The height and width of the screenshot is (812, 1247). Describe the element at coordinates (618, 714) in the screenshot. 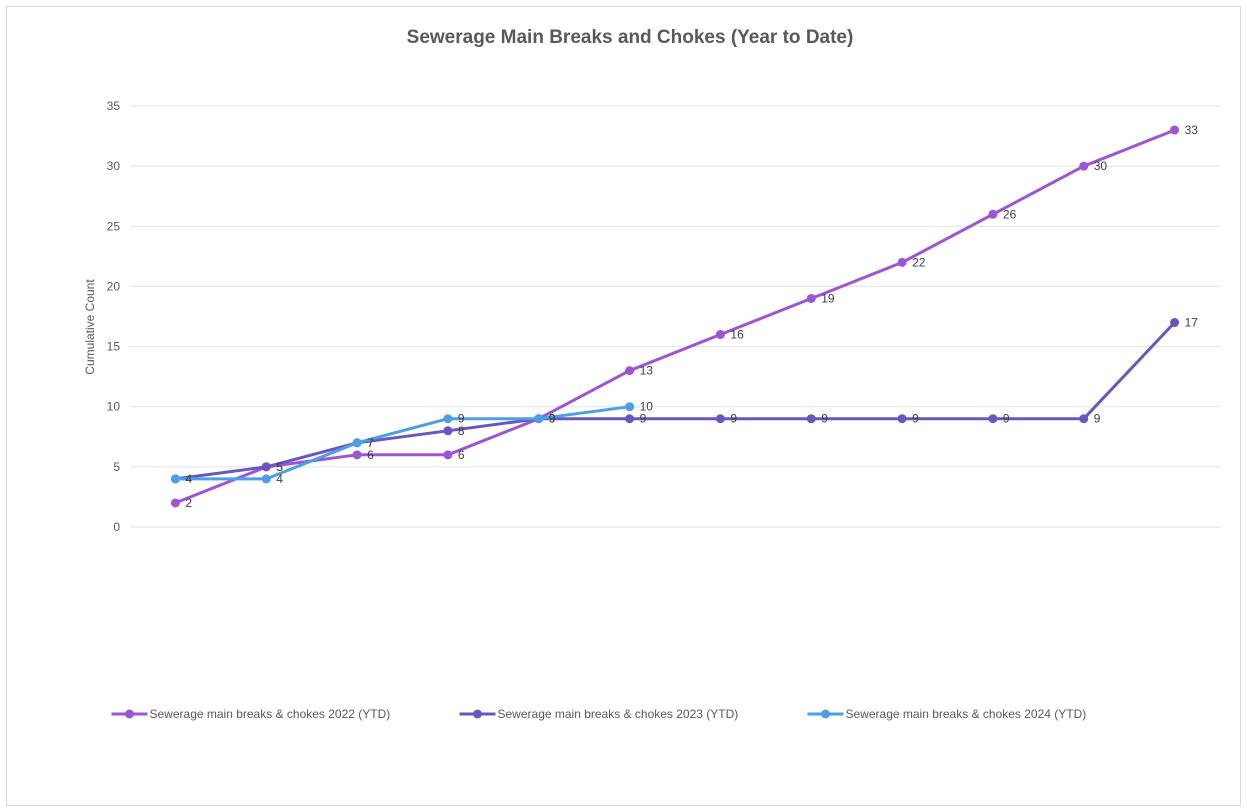

I see `legend-label: Sewerage main breaks & chokes 2023 (YTD)` at that location.